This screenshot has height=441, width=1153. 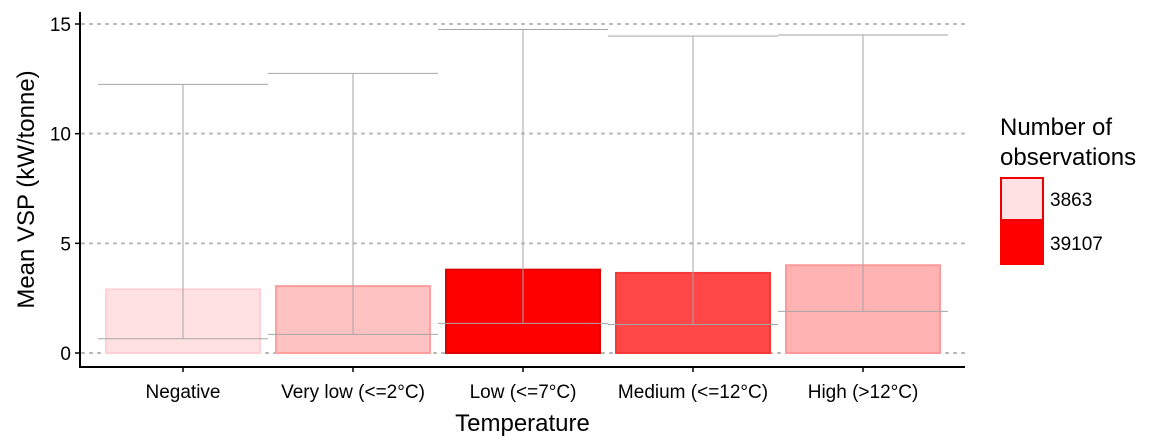 What do you see at coordinates (863, 392) in the screenshot?
I see `x-tick-label-5: High (>12°C)` at bounding box center [863, 392].